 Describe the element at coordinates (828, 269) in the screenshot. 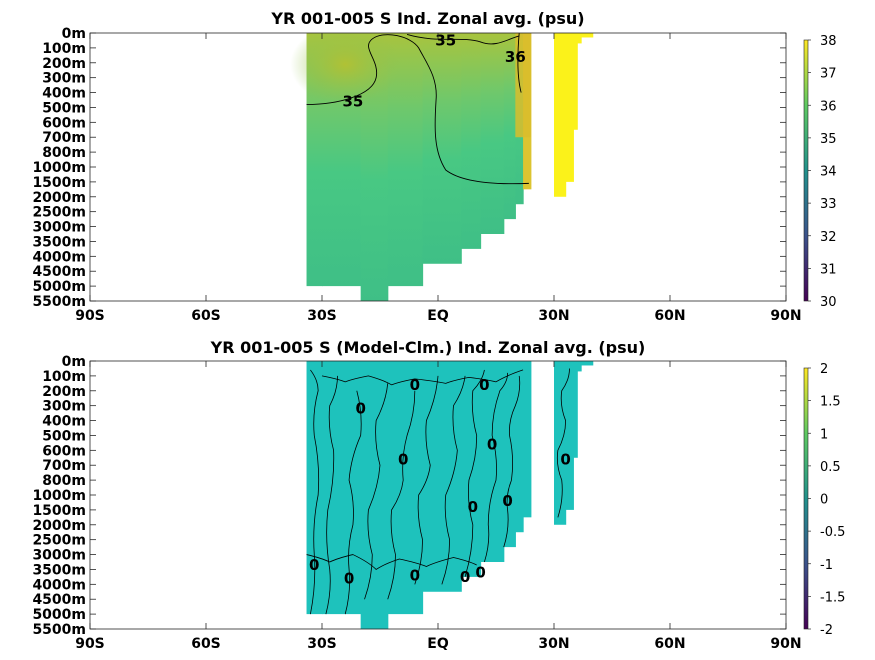

I see `colorbar-tick-label: 31` at that location.